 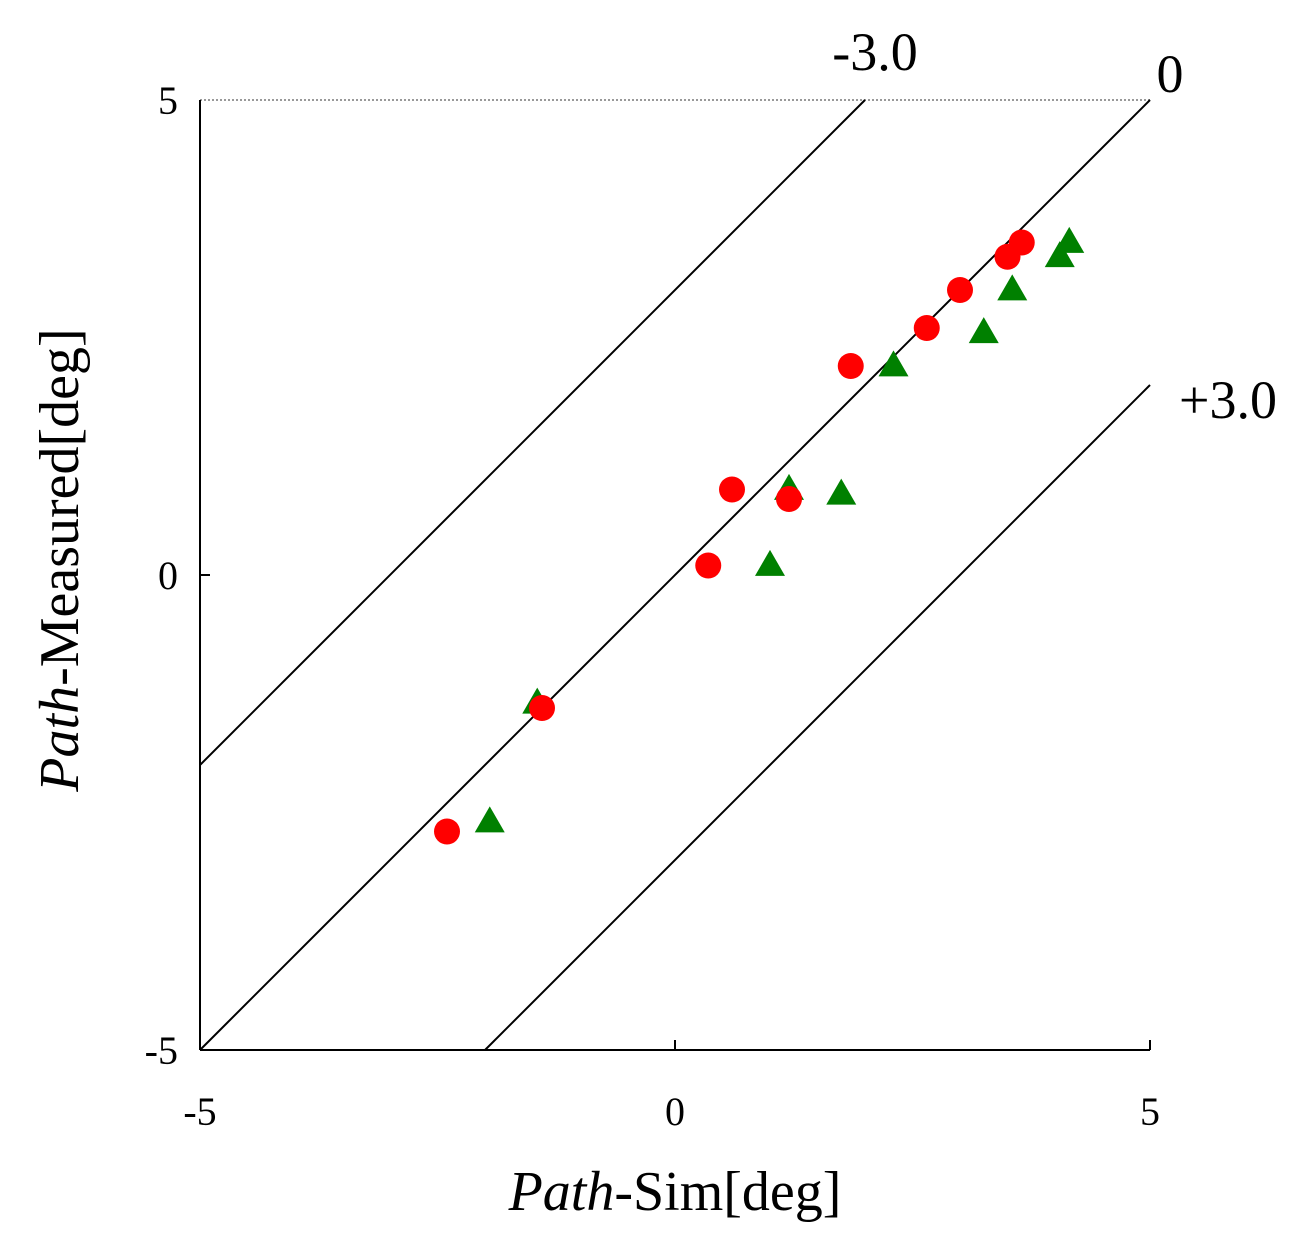 What do you see at coordinates (874, 52) in the screenshot?
I see `ref-label-minus-3: -3.0` at bounding box center [874, 52].